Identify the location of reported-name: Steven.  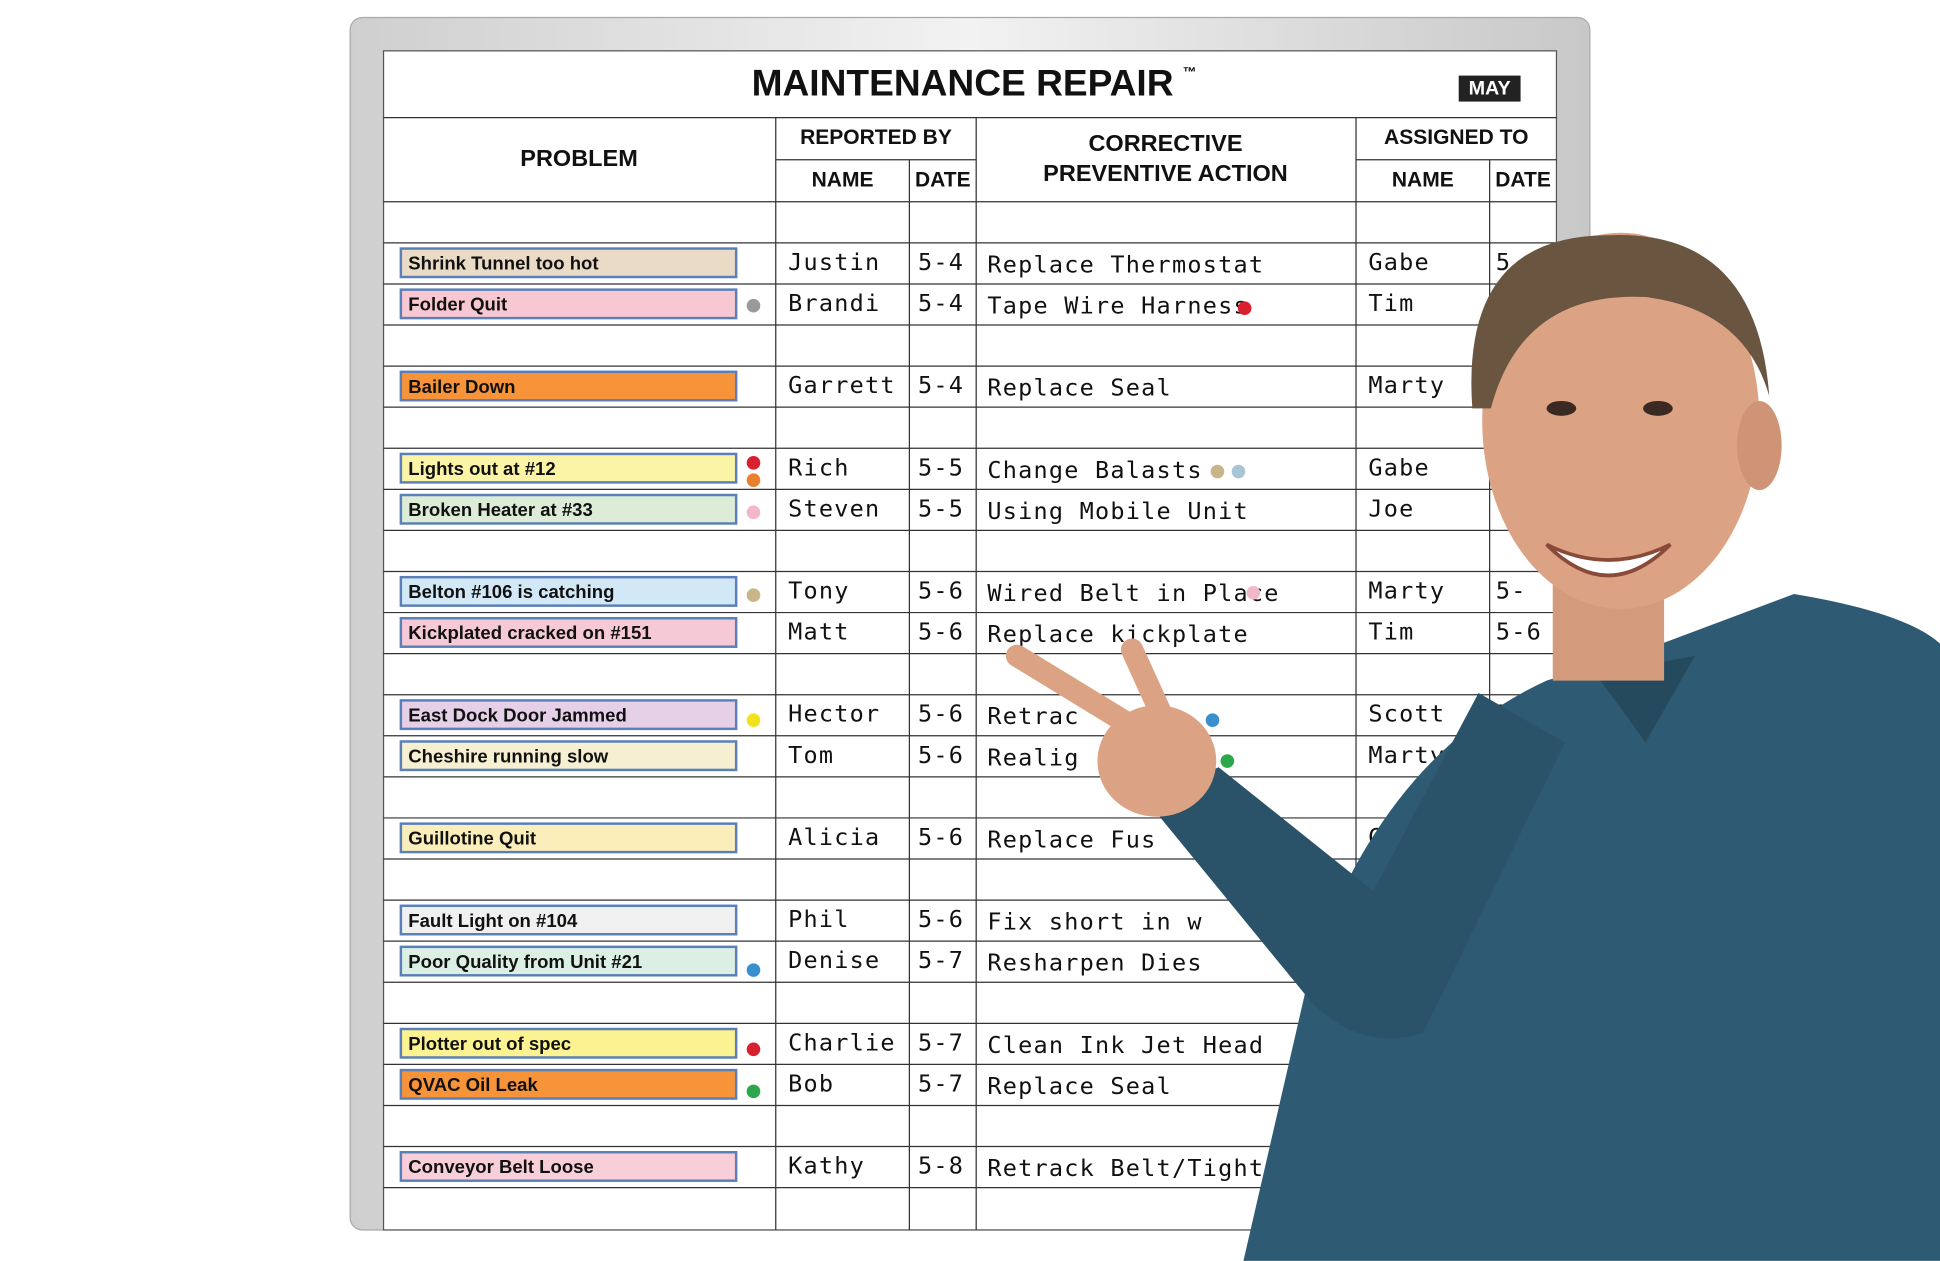
(834, 508).